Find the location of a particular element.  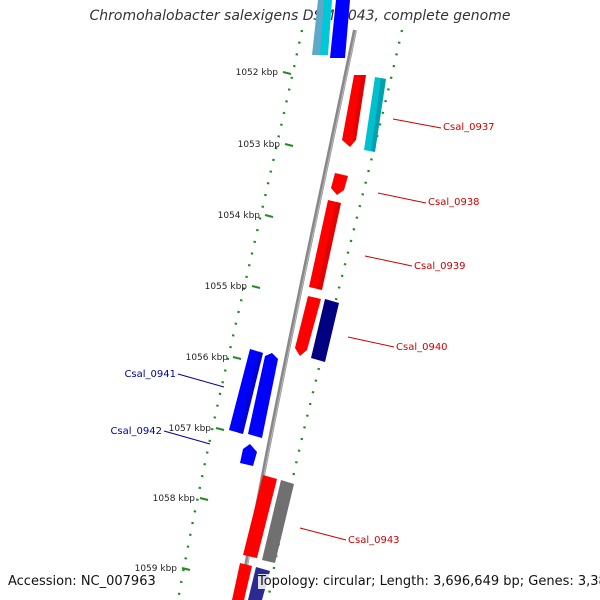

gene-label: Csal_0937 is located at coordinates (469, 127).